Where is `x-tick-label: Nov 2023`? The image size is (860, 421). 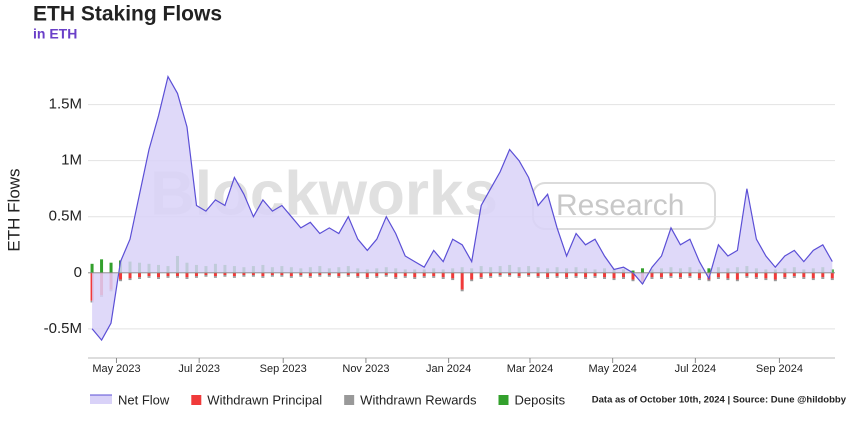
x-tick-label: Nov 2023 is located at coordinates (365, 369).